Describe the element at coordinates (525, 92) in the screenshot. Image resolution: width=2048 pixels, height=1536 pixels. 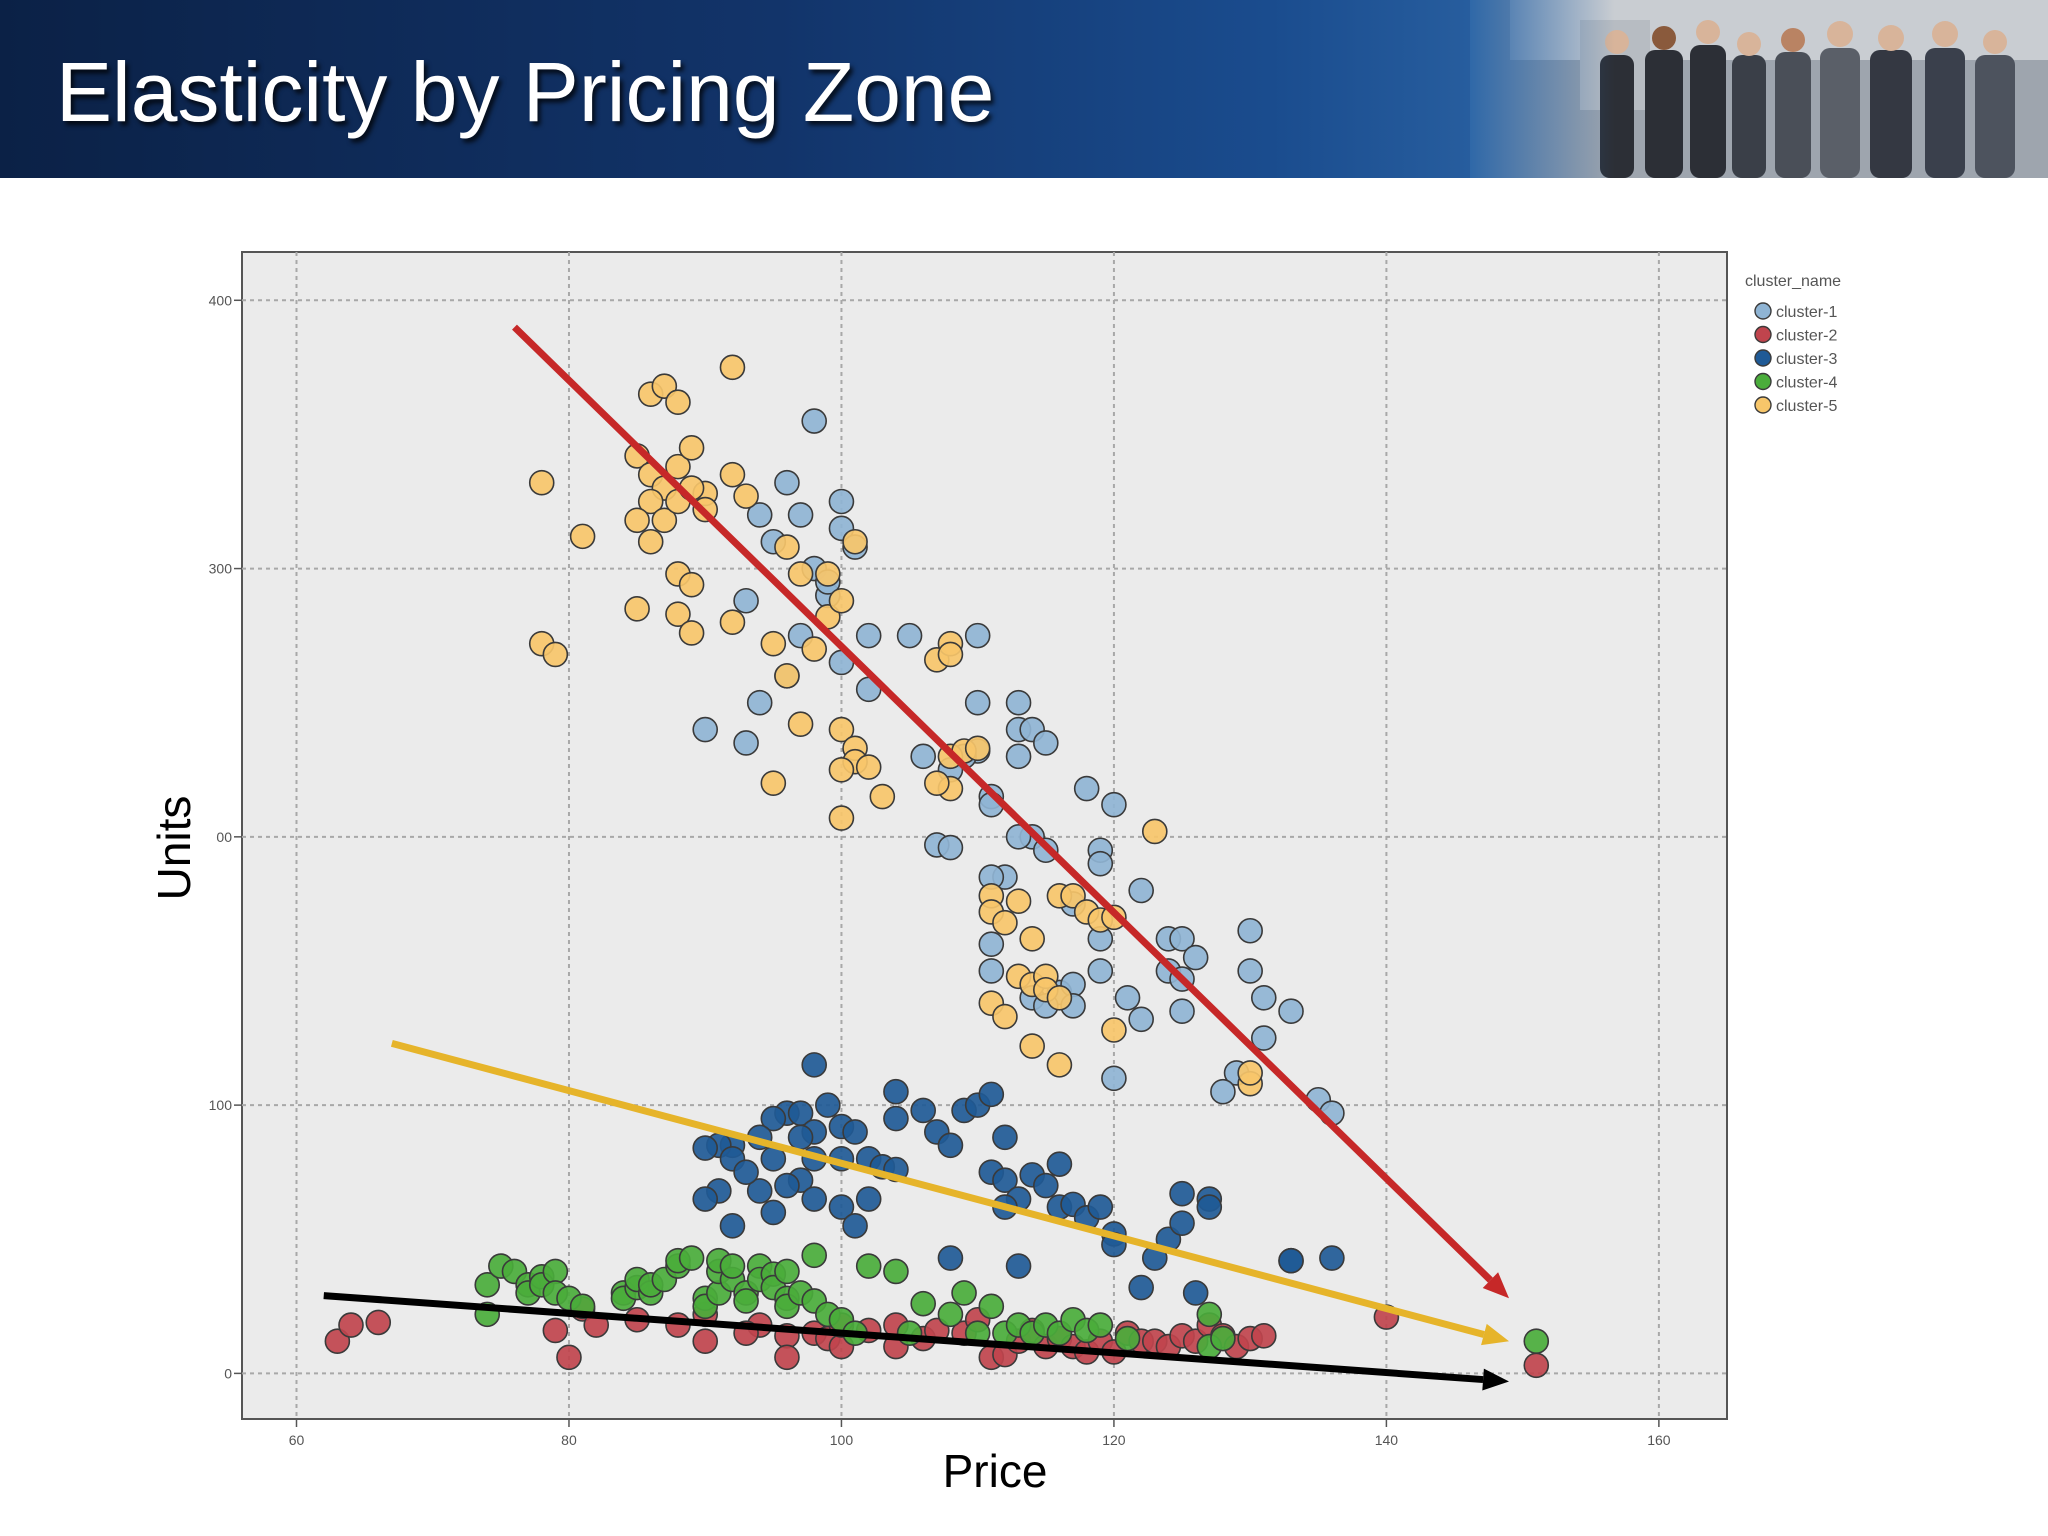
I see `page-title: Elasticity by Pricing Zone` at that location.